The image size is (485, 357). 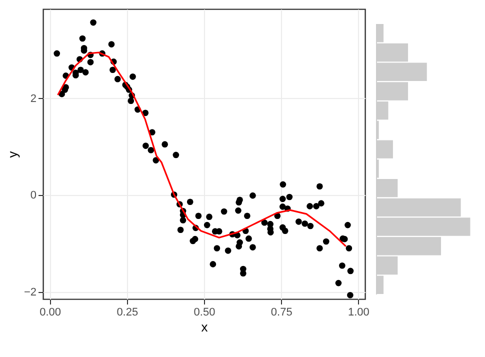 What do you see at coordinates (205, 312) in the screenshot?
I see `x-tick-label: 0.50` at bounding box center [205, 312].